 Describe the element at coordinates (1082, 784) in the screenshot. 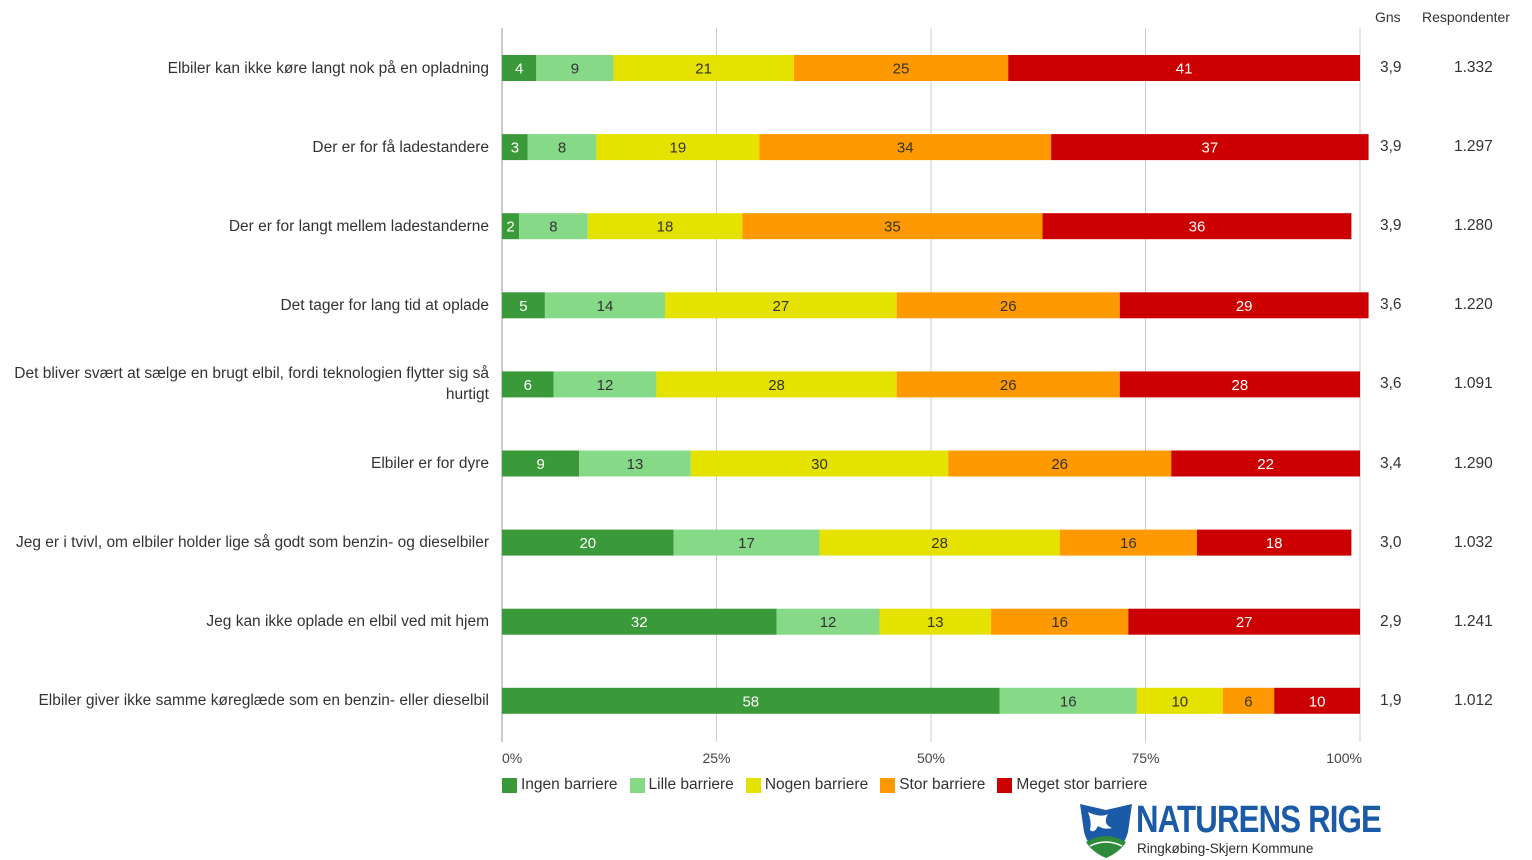

I see `legend-label: Meget stor barriere` at that location.